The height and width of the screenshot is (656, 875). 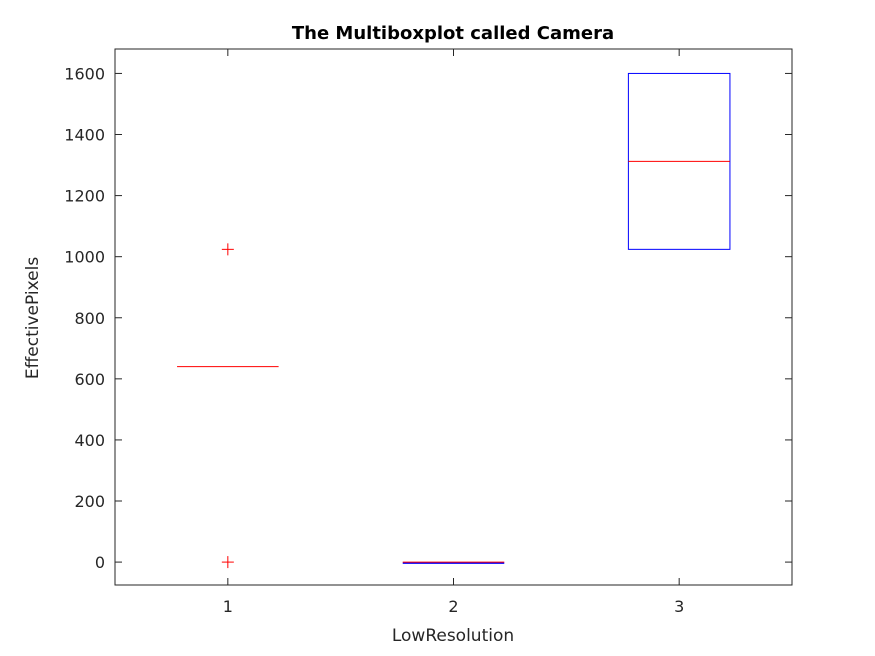 What do you see at coordinates (453, 636) in the screenshot?
I see `x-axis-label: LowResolution` at bounding box center [453, 636].